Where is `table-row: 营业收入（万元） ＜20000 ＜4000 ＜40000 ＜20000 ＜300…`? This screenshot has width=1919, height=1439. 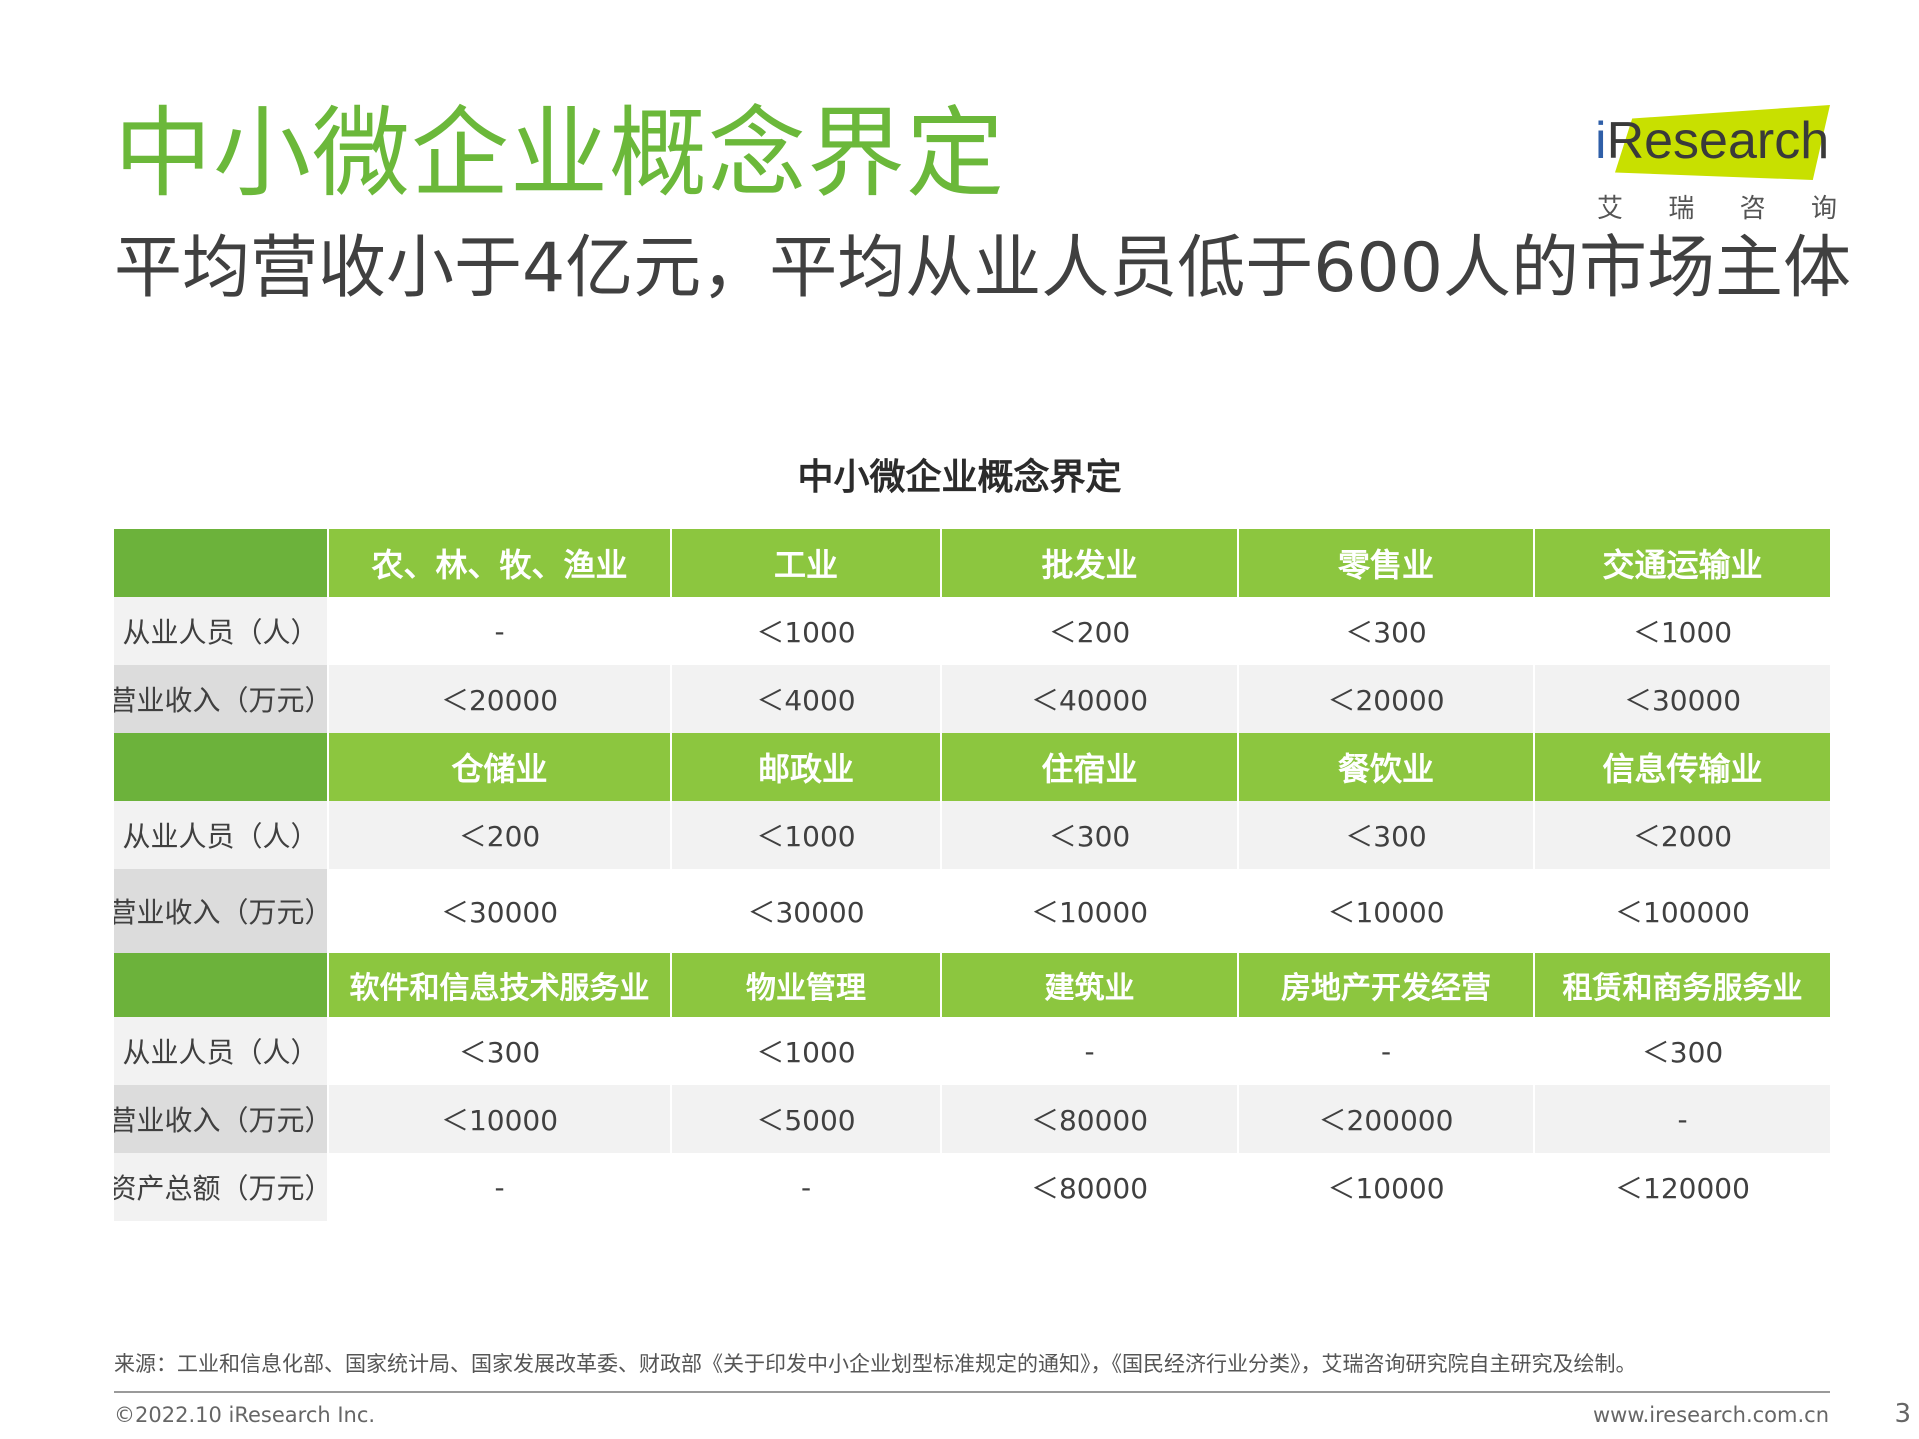
table-row: 营业收入（万元） ＜20000 ＜4000 ＜40000 ＜20000 ＜300… is located at coordinates (972, 699).